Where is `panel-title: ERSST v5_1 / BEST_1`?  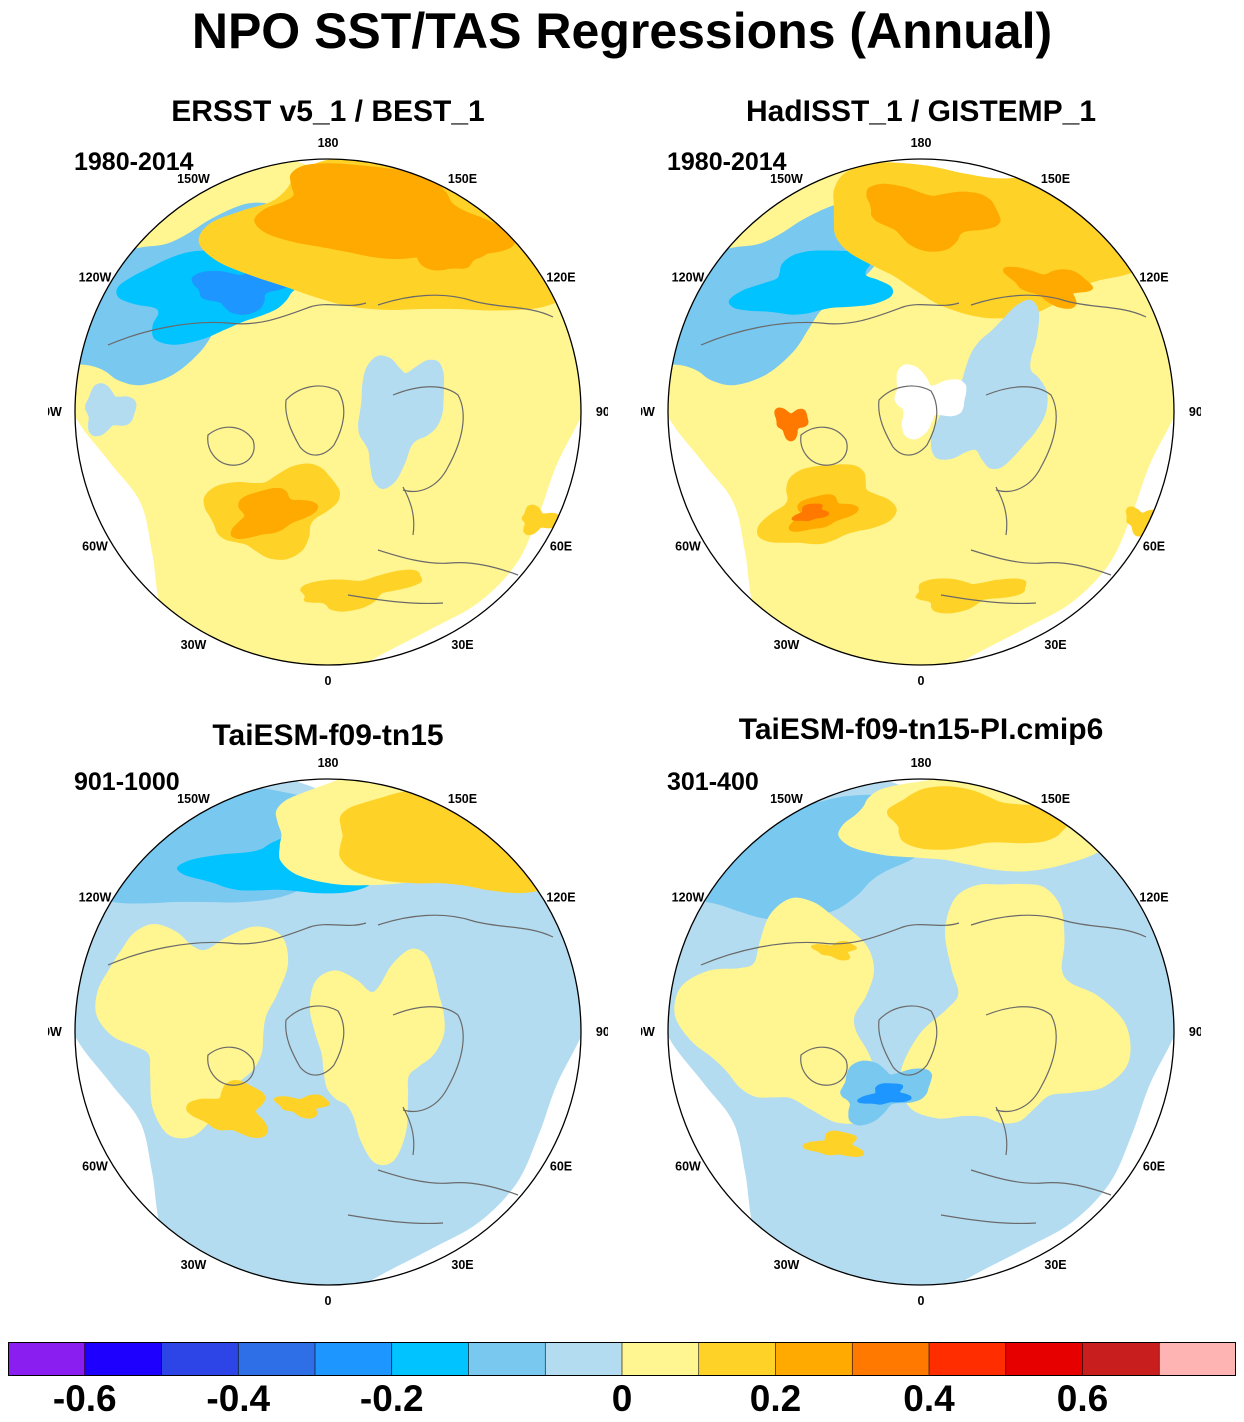 panel-title: ERSST v5_1 / BEST_1 is located at coordinates (328, 111).